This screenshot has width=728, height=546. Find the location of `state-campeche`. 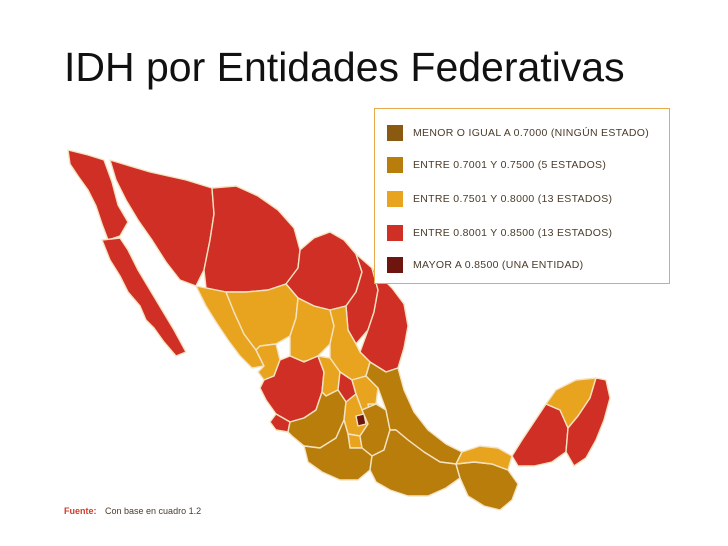

state-campeche is located at coordinates (540, 435).